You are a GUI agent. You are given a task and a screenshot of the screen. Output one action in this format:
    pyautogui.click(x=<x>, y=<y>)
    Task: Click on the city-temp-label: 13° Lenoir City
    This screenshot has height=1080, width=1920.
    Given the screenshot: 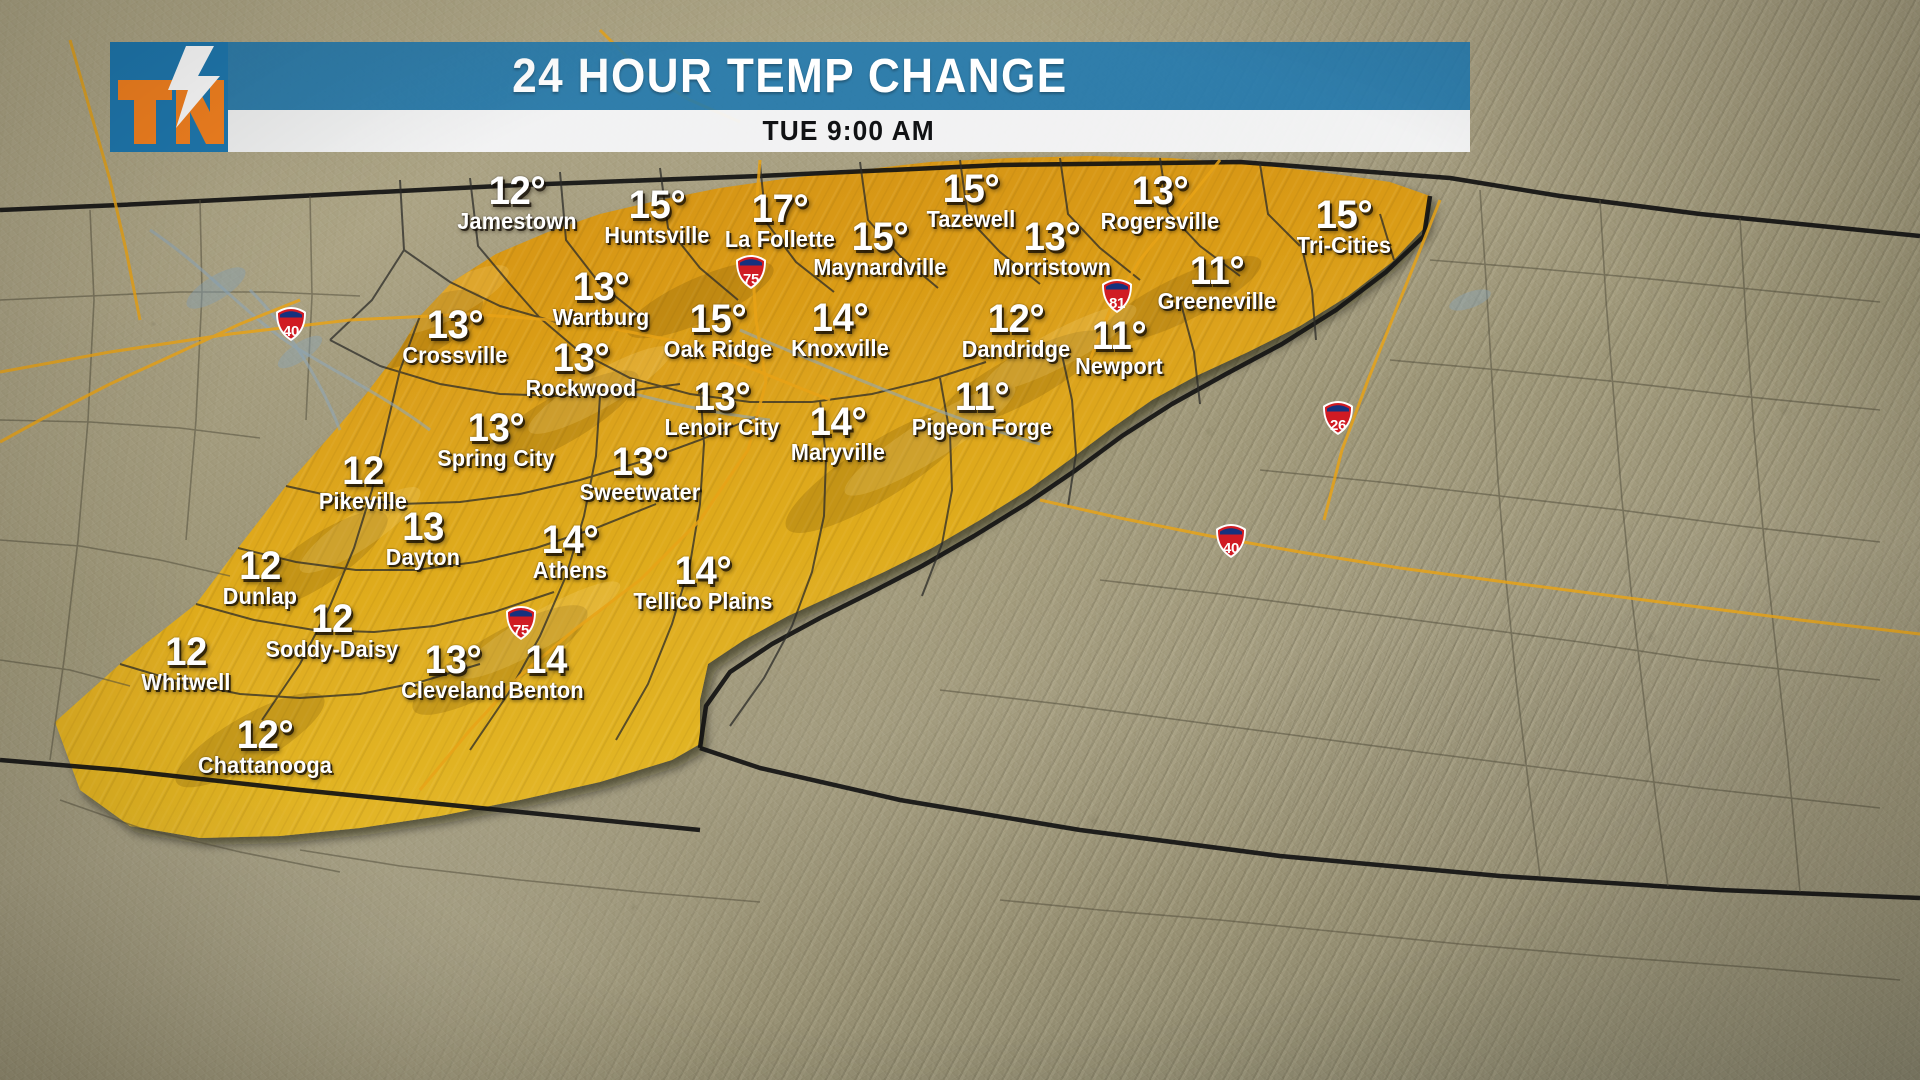 What is the action you would take?
    pyautogui.click(x=722, y=408)
    